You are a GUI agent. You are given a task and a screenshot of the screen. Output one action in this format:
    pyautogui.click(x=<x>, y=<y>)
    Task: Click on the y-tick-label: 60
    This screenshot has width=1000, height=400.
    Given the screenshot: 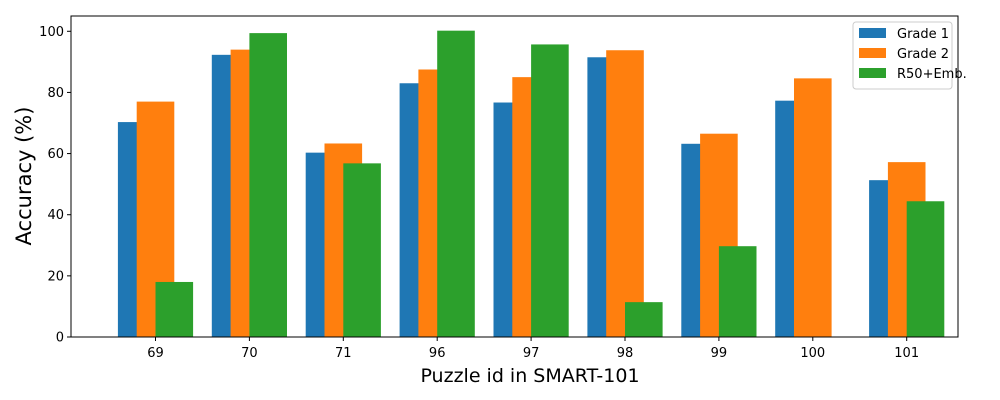 What is the action you would take?
    pyautogui.click(x=55, y=154)
    